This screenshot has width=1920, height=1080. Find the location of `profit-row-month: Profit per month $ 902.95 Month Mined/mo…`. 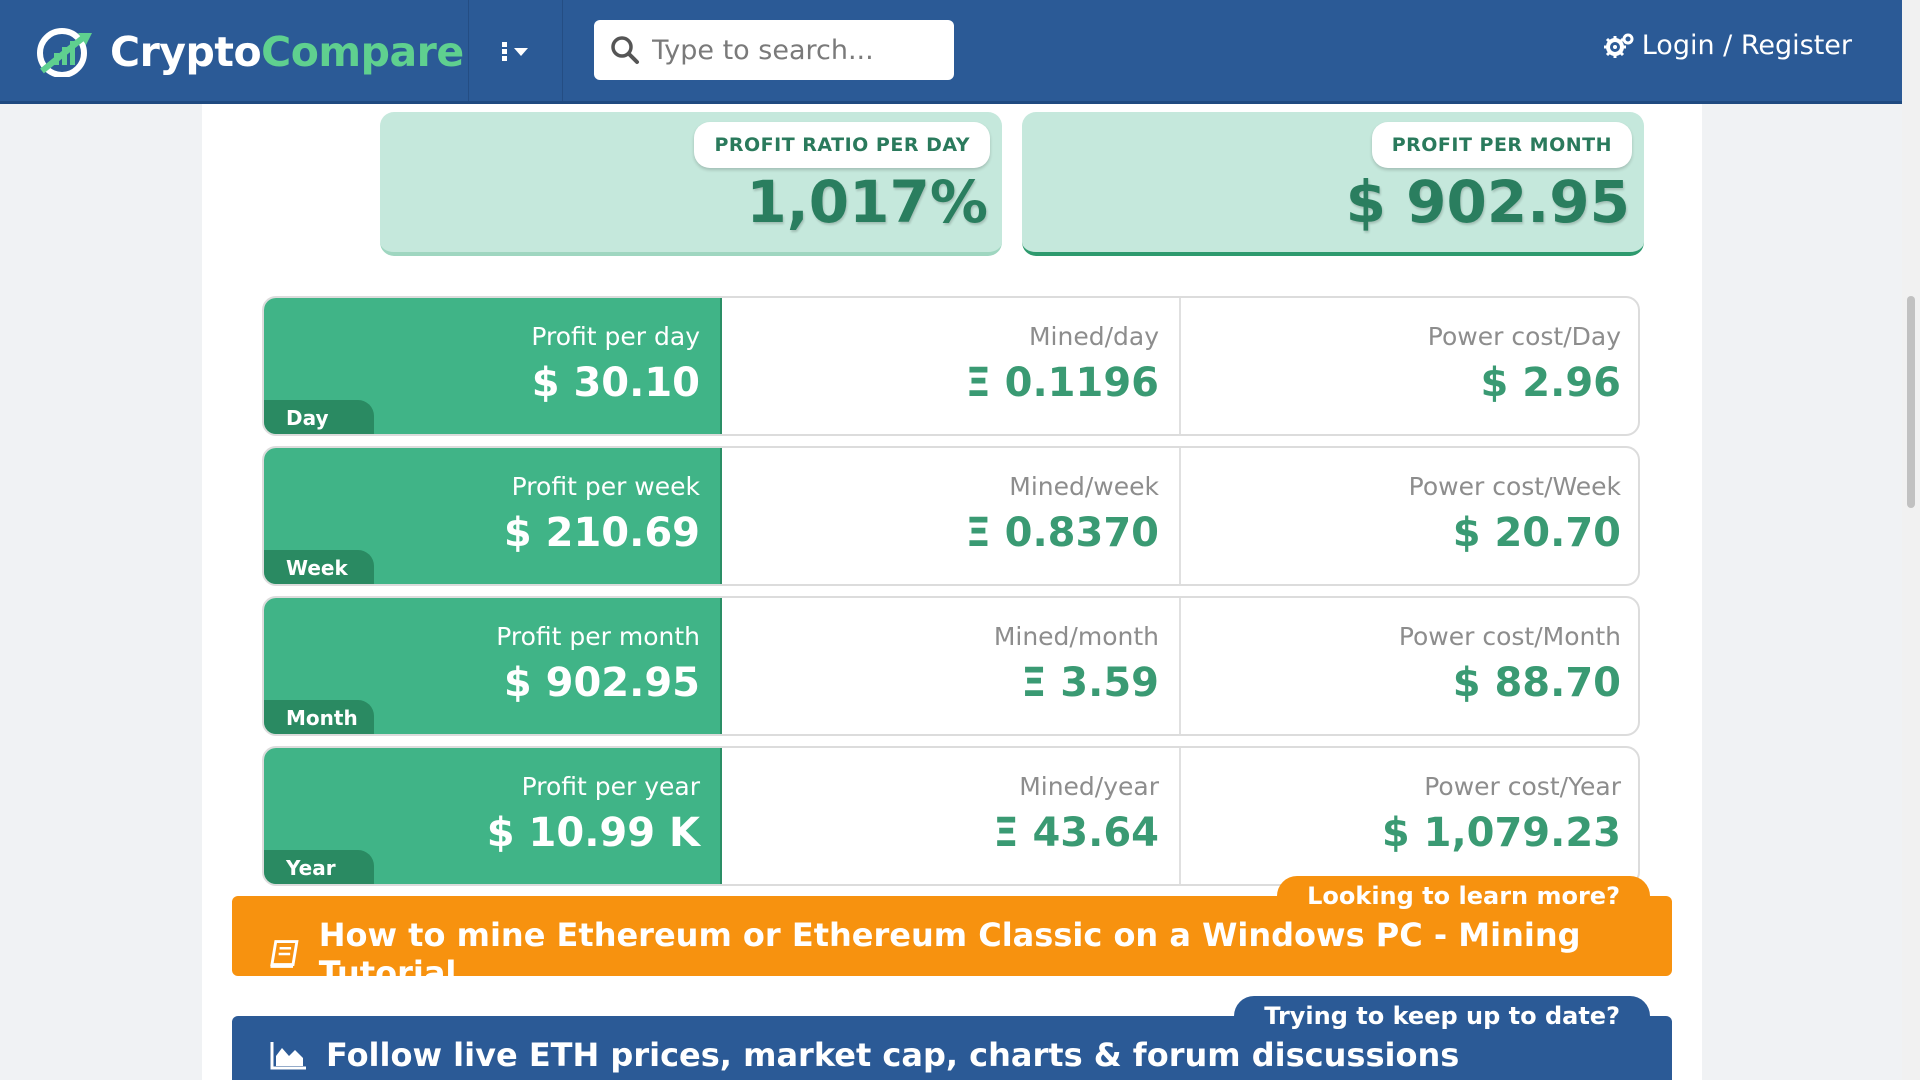

profit-row-month: Profit per month $ 902.95 Month Mined/mo… is located at coordinates (951, 666).